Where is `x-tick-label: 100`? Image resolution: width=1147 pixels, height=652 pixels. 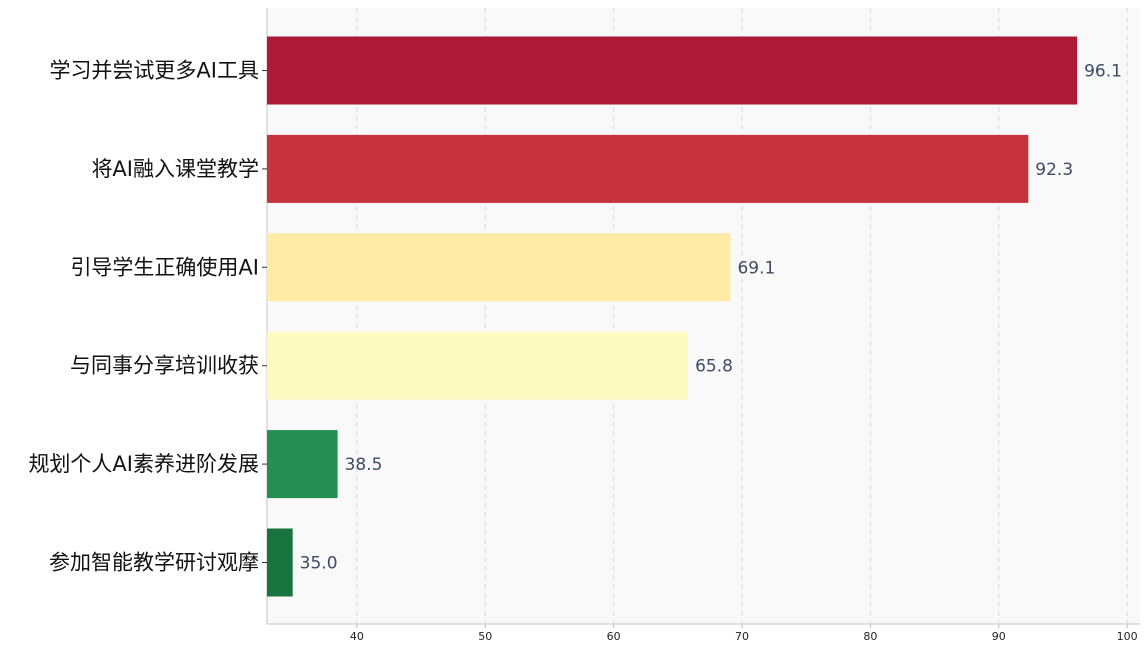 x-tick-label: 100 is located at coordinates (1127, 636).